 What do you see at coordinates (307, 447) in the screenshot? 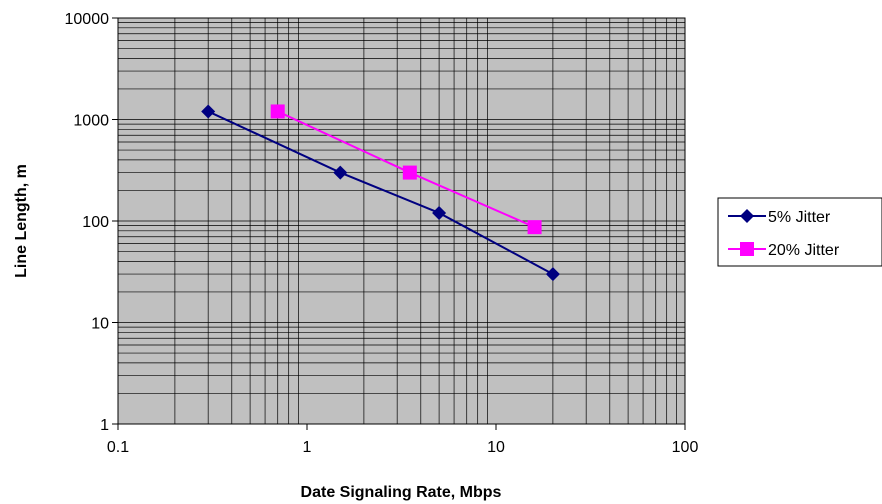
I see `x-tick-label: 1` at bounding box center [307, 447].